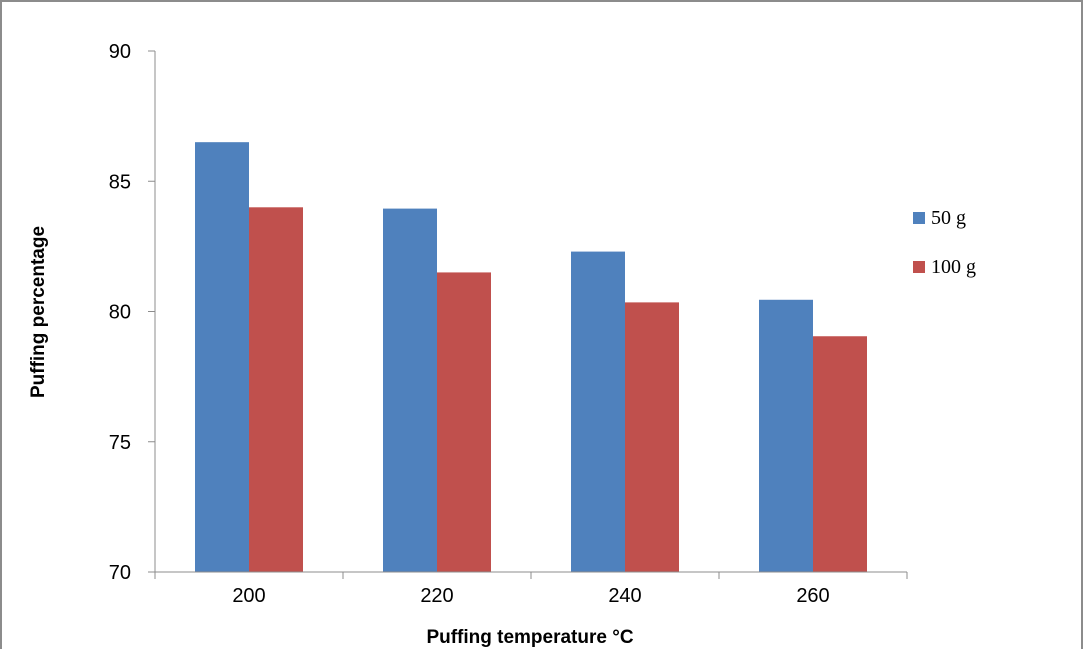 The width and height of the screenshot is (1083, 651). I want to click on x-tick-label-260: 260, so click(812, 596).